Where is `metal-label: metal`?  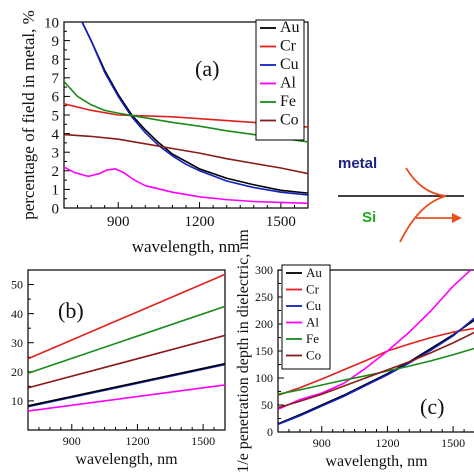
metal-label: metal is located at coordinates (357, 163).